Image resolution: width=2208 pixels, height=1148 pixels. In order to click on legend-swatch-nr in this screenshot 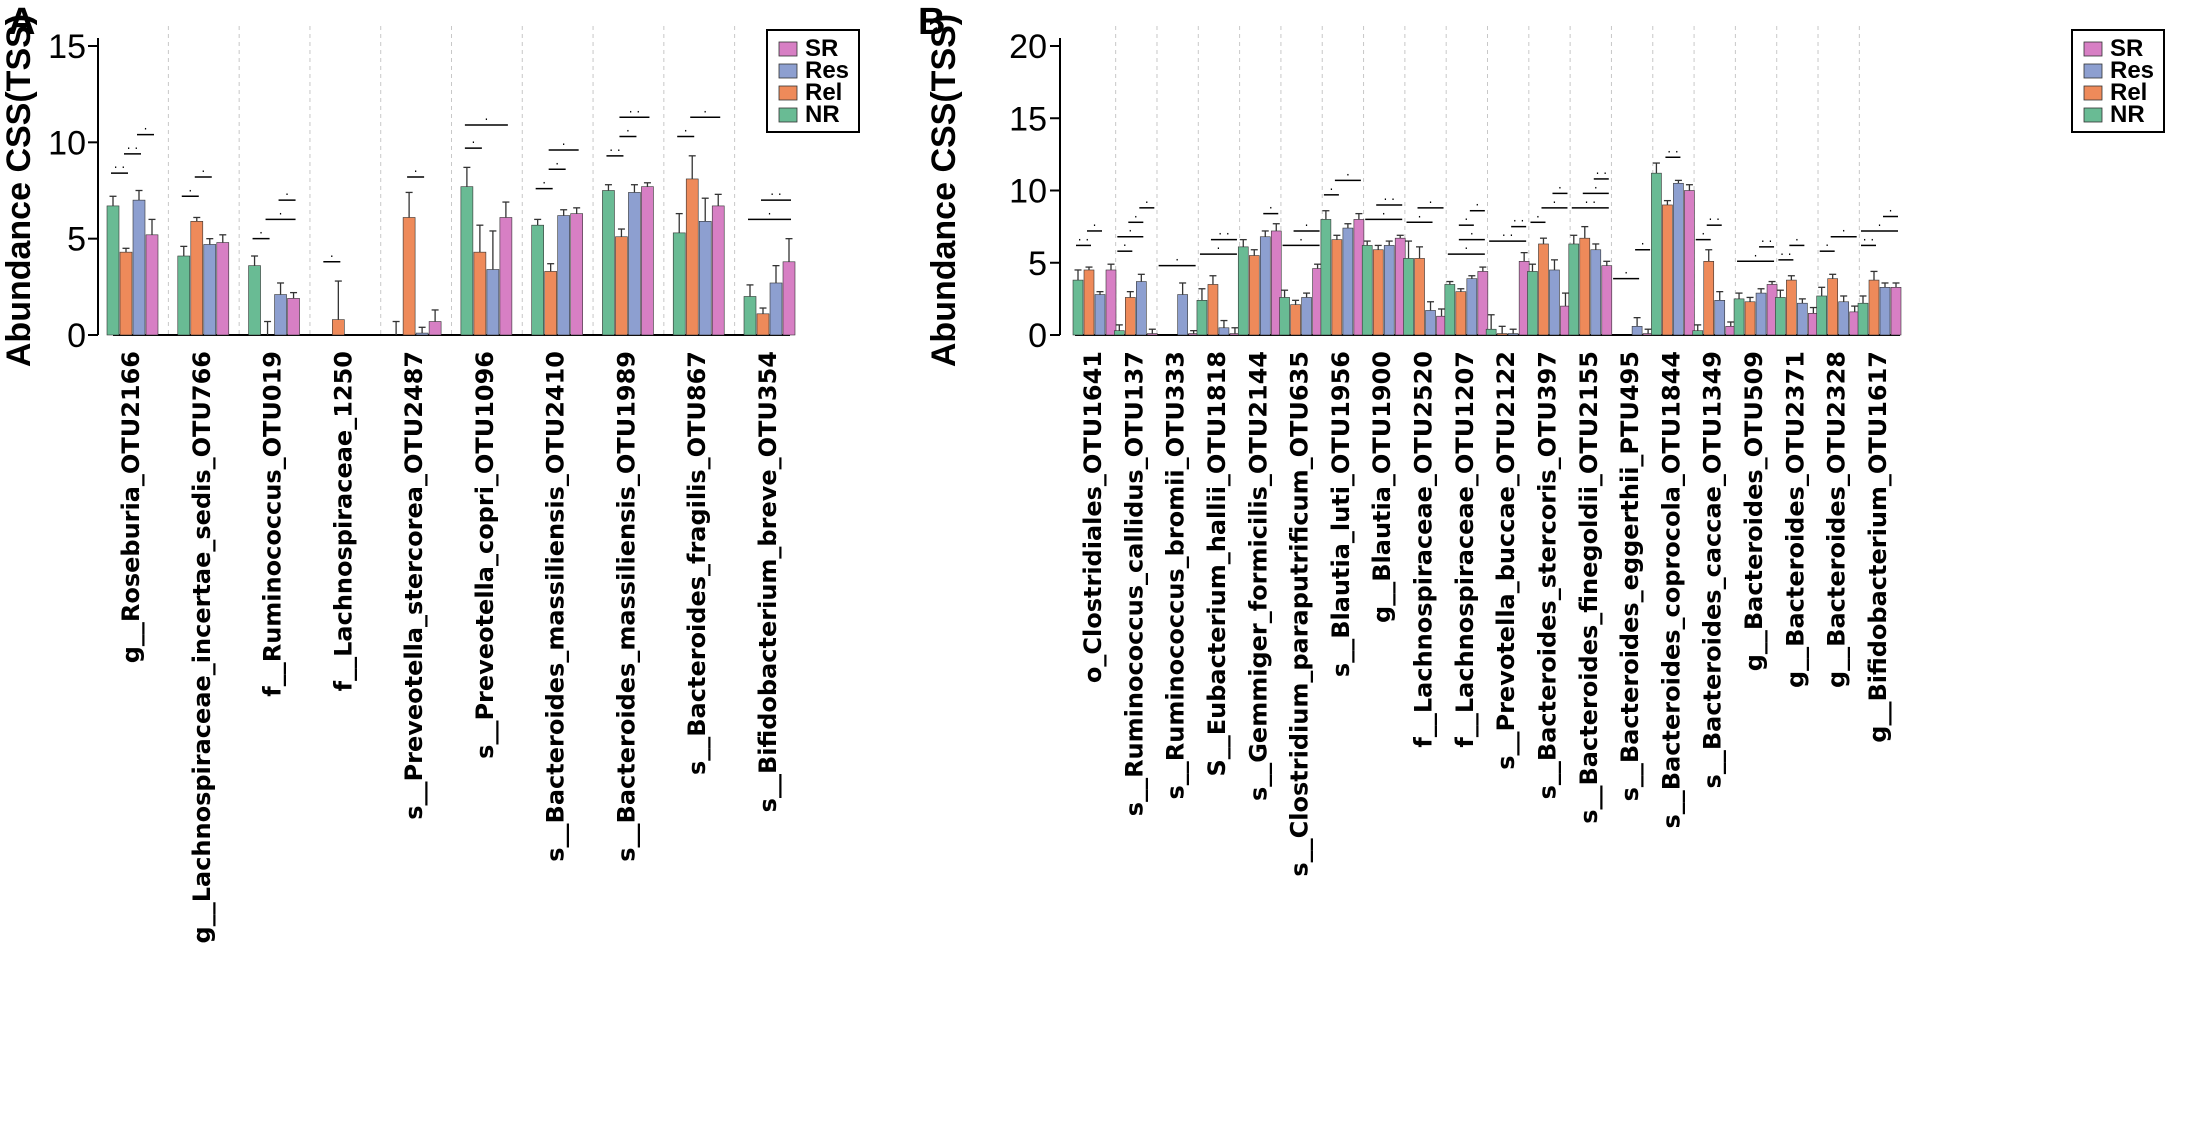, I will do `click(788, 115)`.